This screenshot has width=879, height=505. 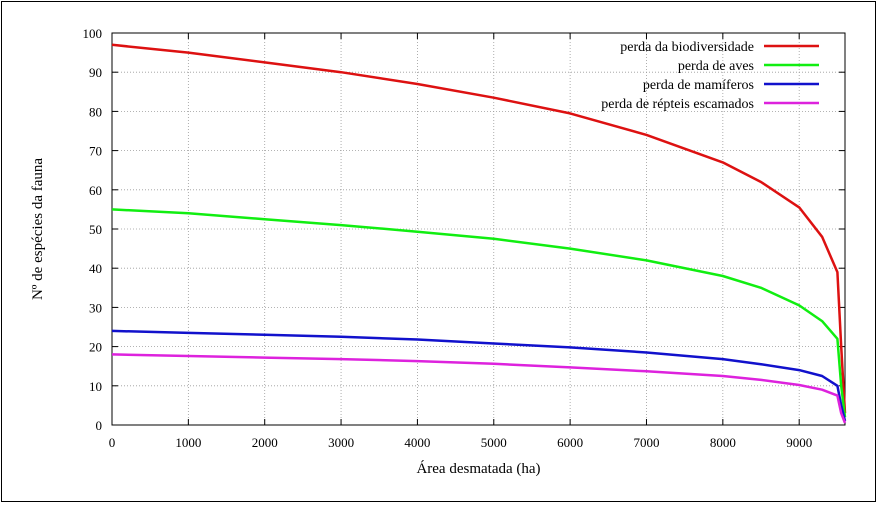 I want to click on legend-label: perda de aves, so click(x=716, y=66).